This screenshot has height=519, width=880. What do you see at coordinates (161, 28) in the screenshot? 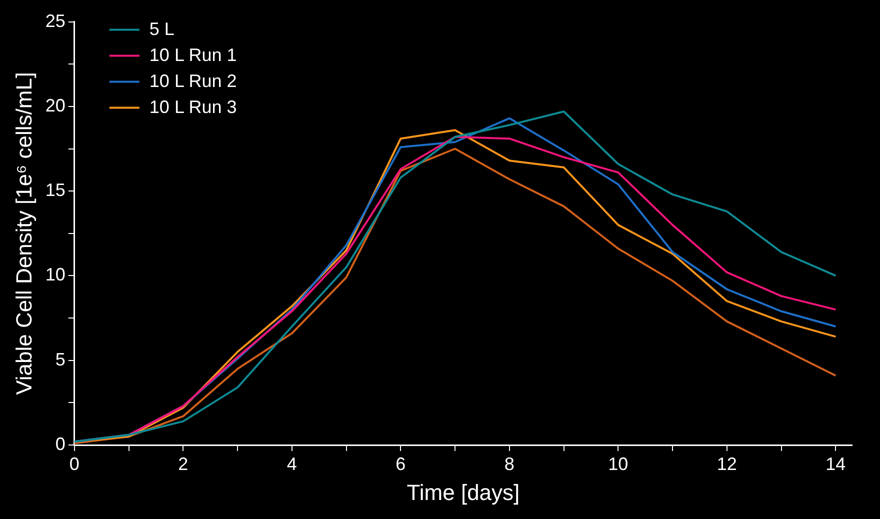
I see `legend-label: 5 L` at bounding box center [161, 28].